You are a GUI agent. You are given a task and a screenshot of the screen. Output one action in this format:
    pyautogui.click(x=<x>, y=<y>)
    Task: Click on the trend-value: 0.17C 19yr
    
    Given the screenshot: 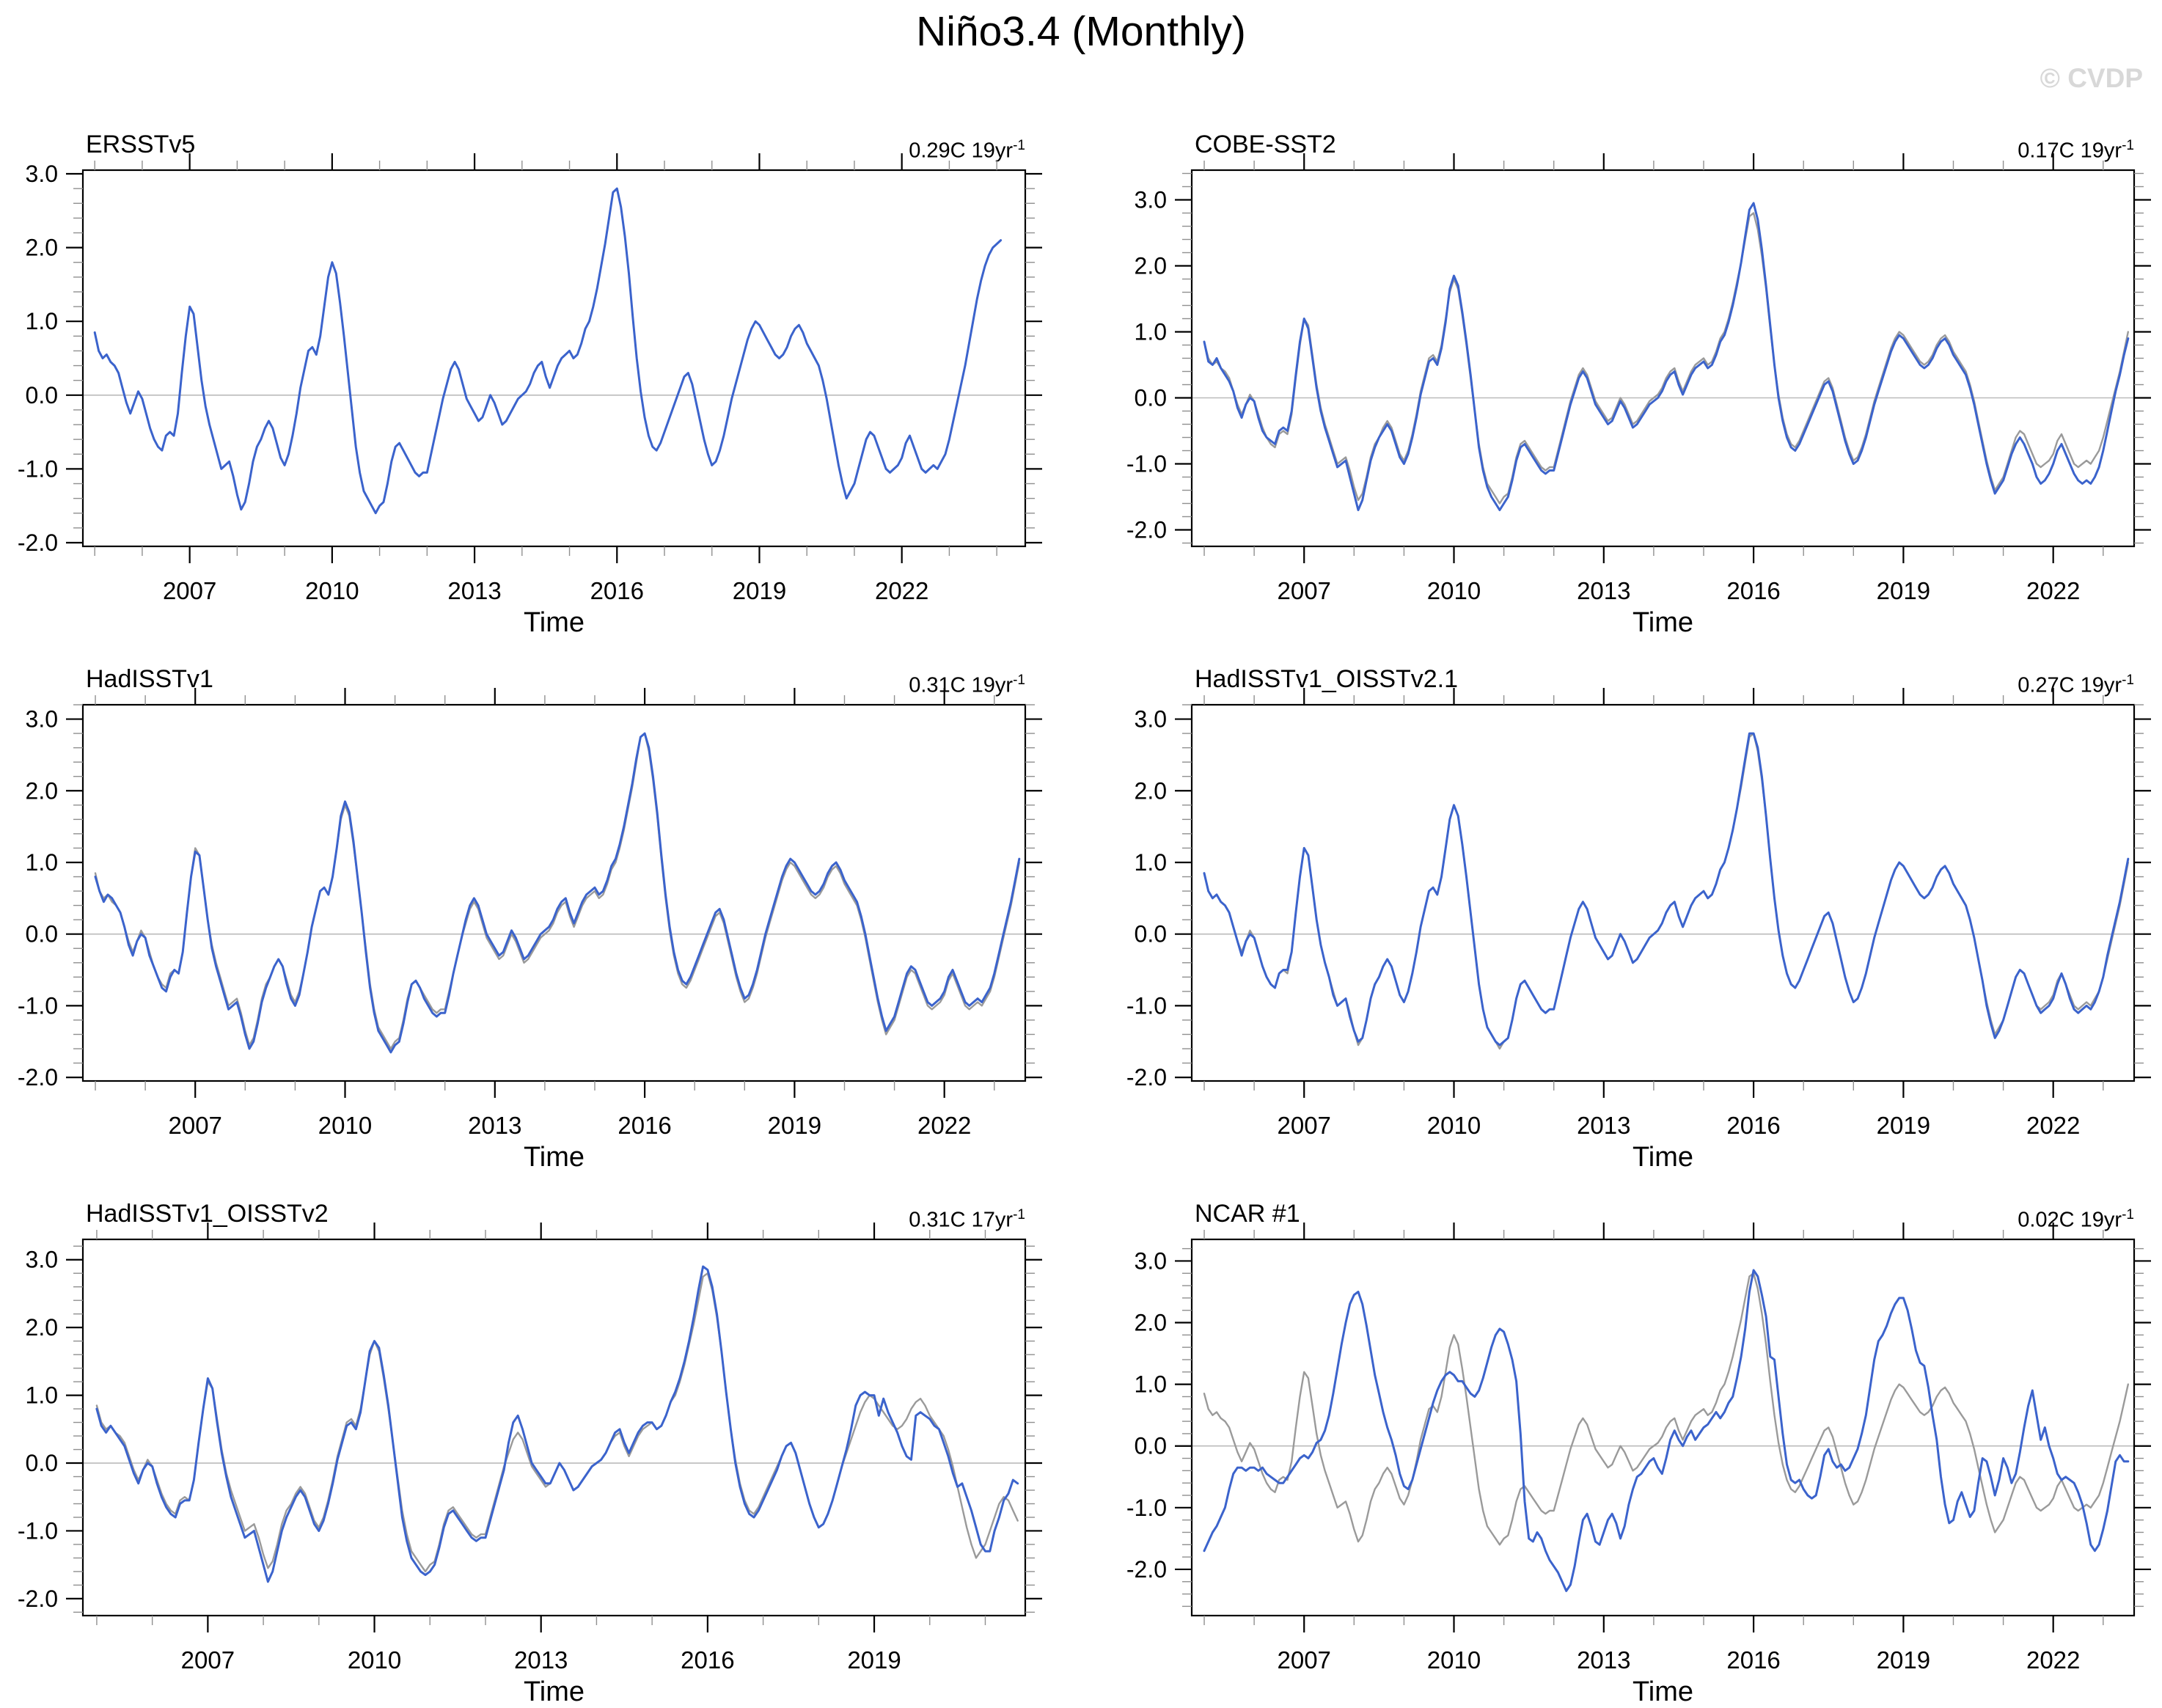 What is the action you would take?
    pyautogui.click(x=2070, y=151)
    